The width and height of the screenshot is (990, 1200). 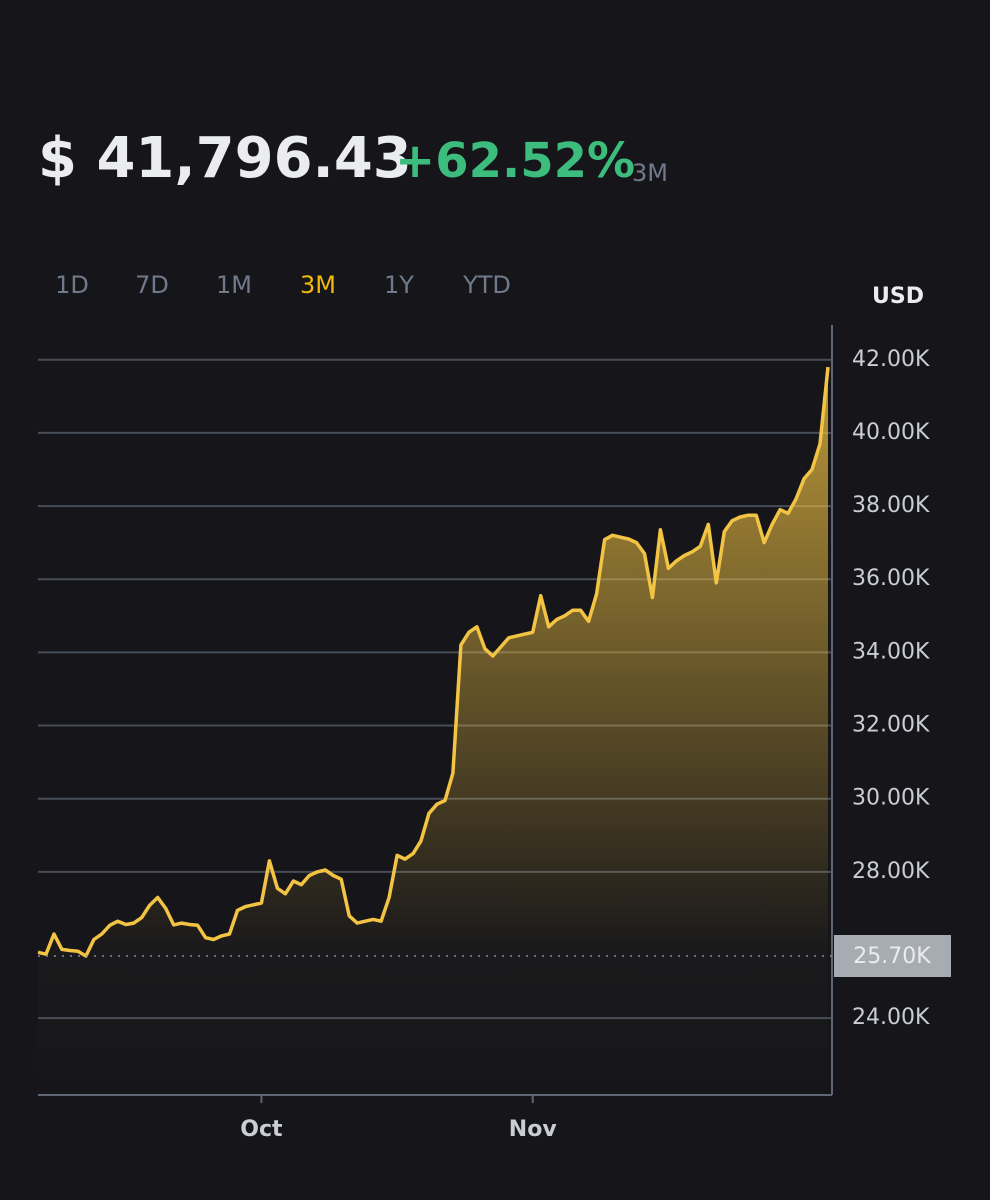 I want to click on time-range-tab: YTD, so click(x=486, y=285).